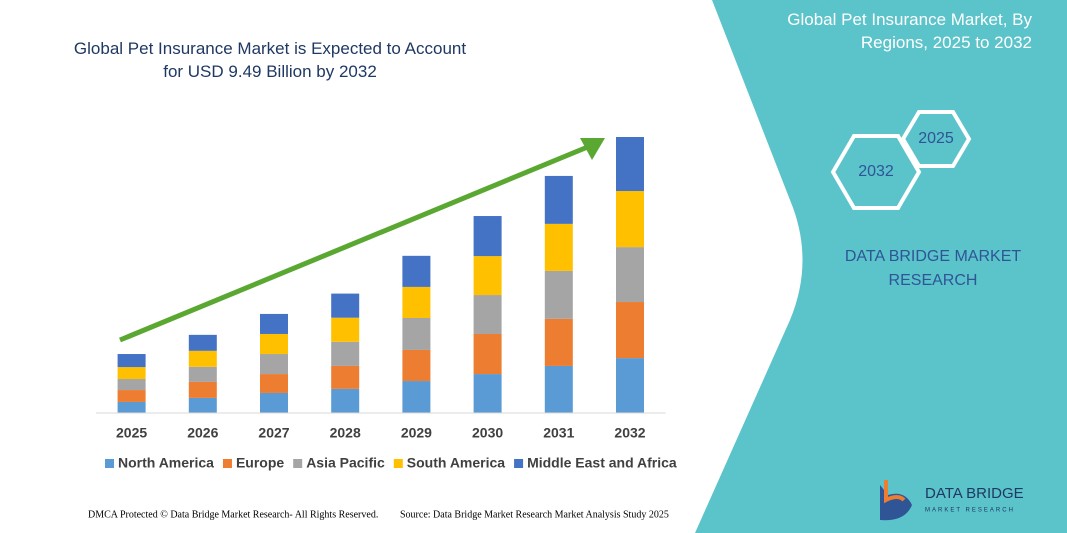 This screenshot has width=1067, height=533. Describe the element at coordinates (260, 463) in the screenshot. I see `legend-label: Europe` at that location.